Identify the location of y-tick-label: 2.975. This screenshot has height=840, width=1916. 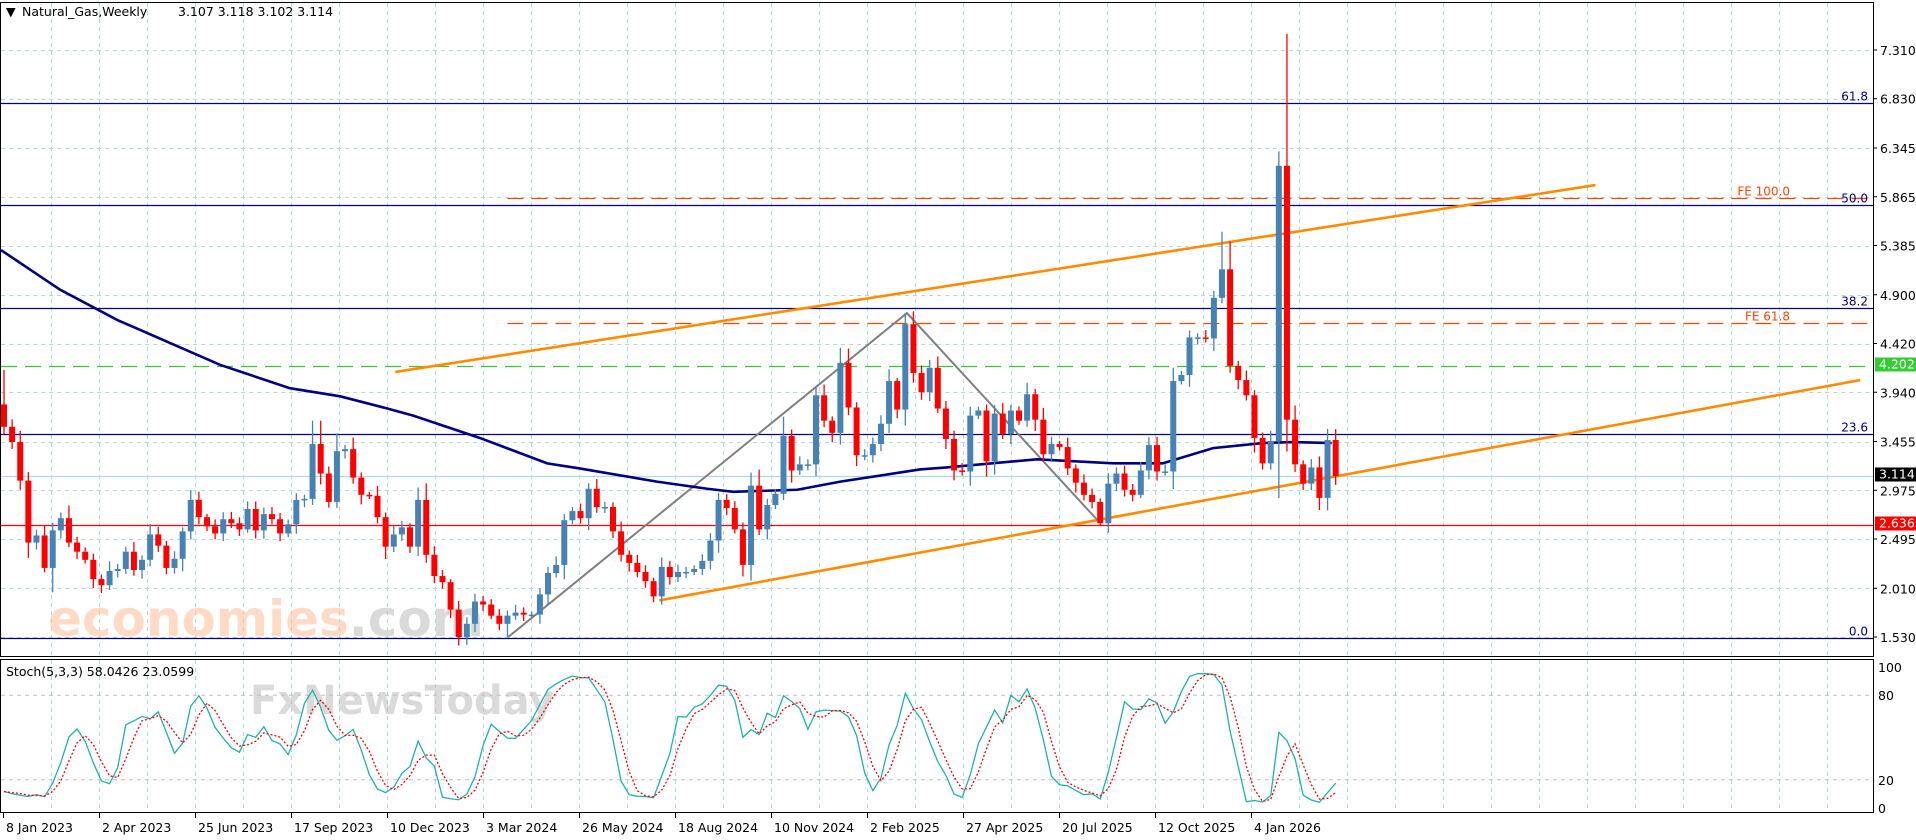
(1898, 490).